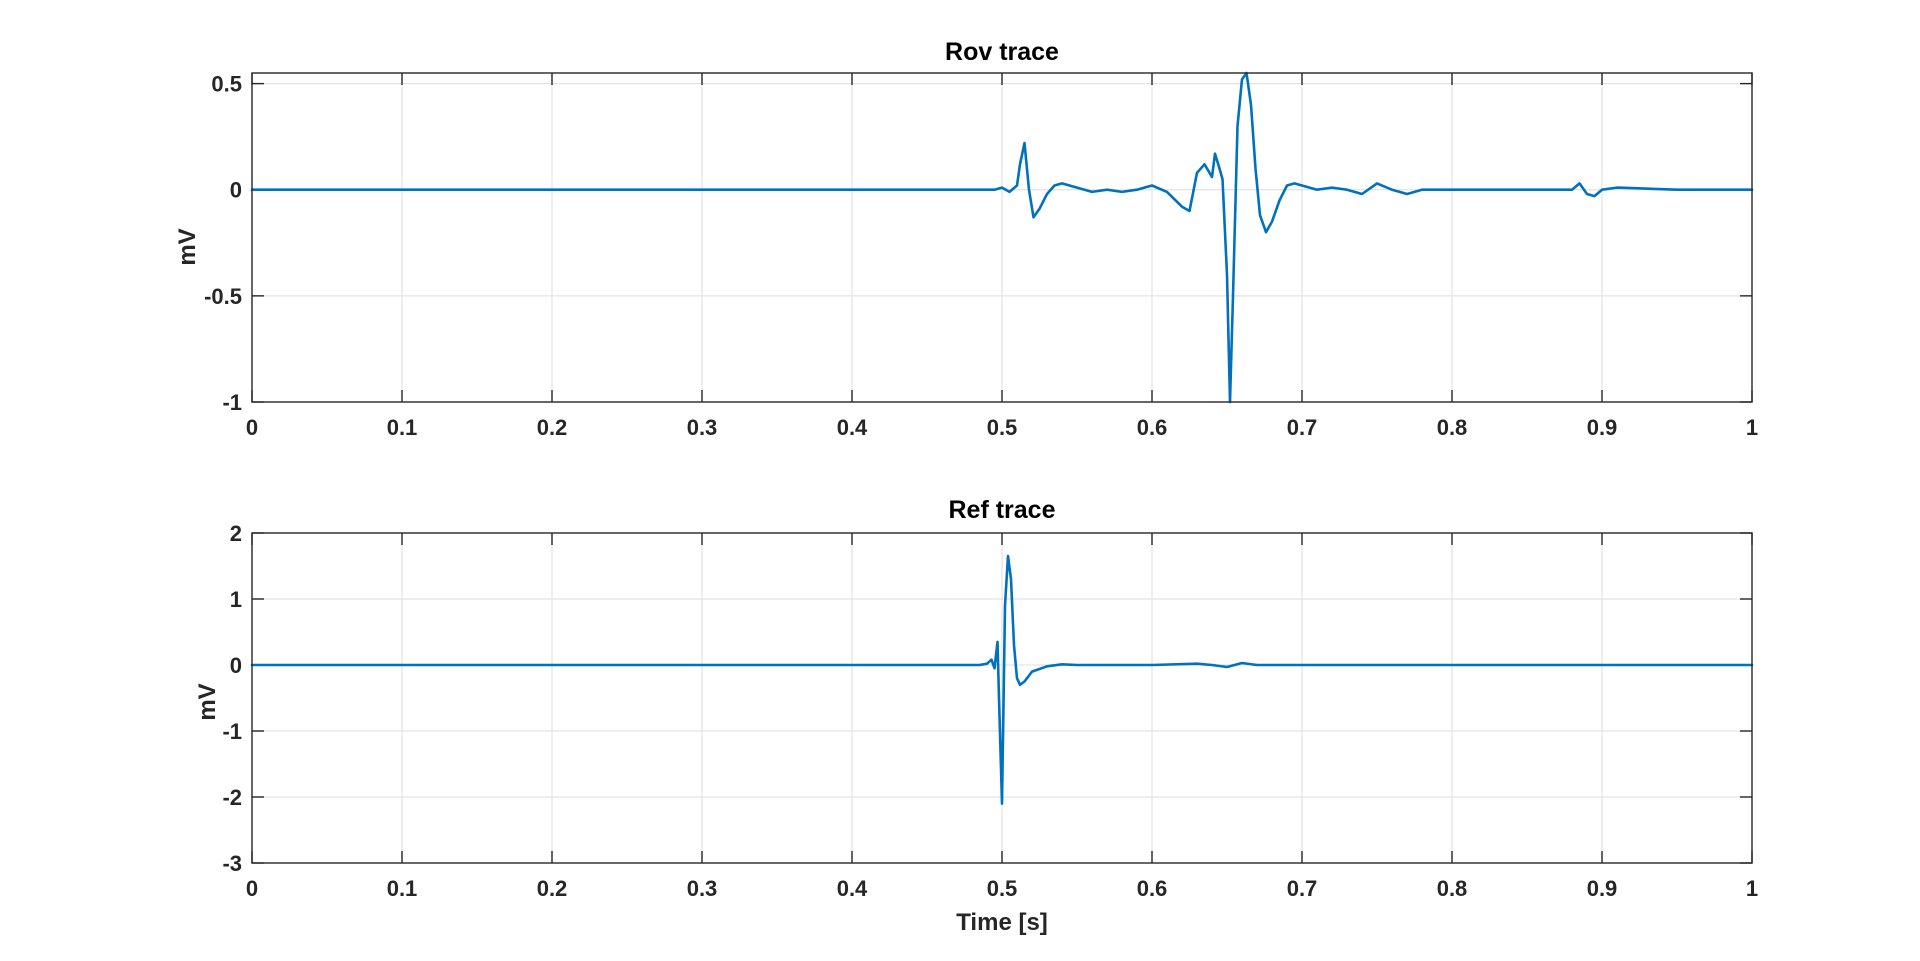 The image size is (1920, 961). I want to click on ref-x-tick-label: 0, so click(252, 888).